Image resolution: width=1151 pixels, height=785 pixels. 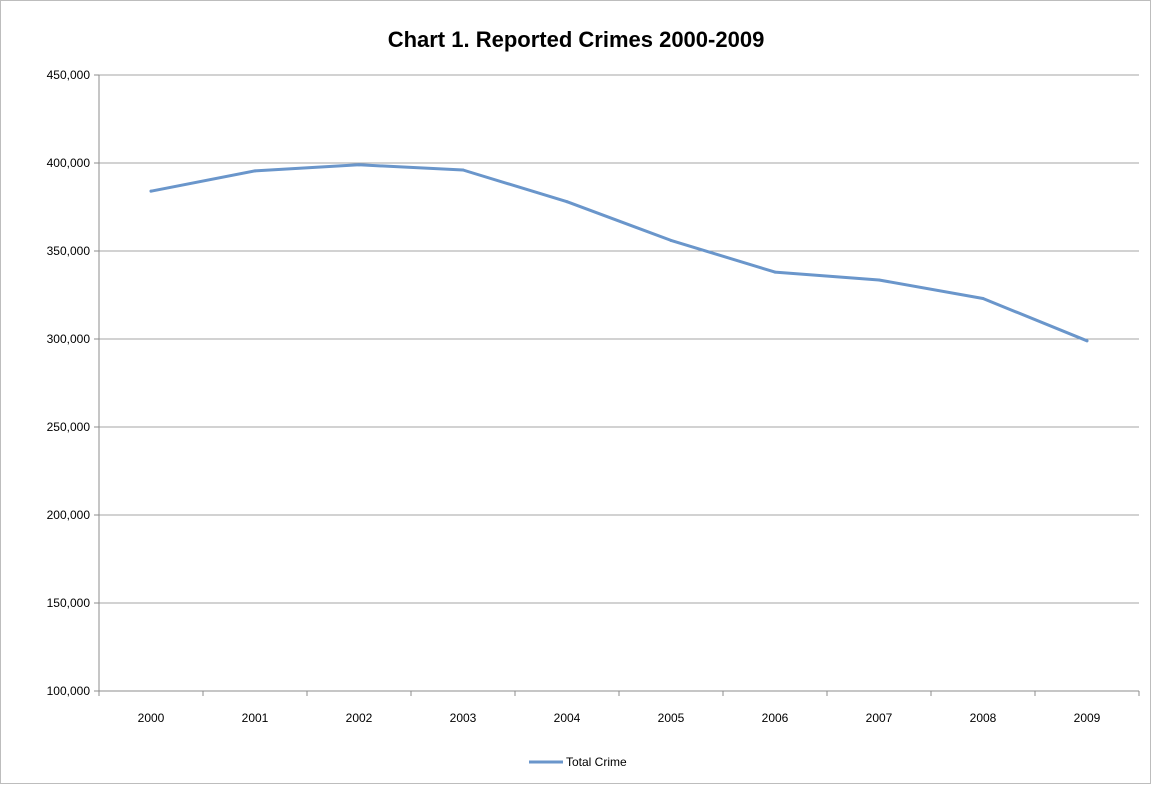 What do you see at coordinates (69, 603) in the screenshot?
I see `y-tick-label: 150,000` at bounding box center [69, 603].